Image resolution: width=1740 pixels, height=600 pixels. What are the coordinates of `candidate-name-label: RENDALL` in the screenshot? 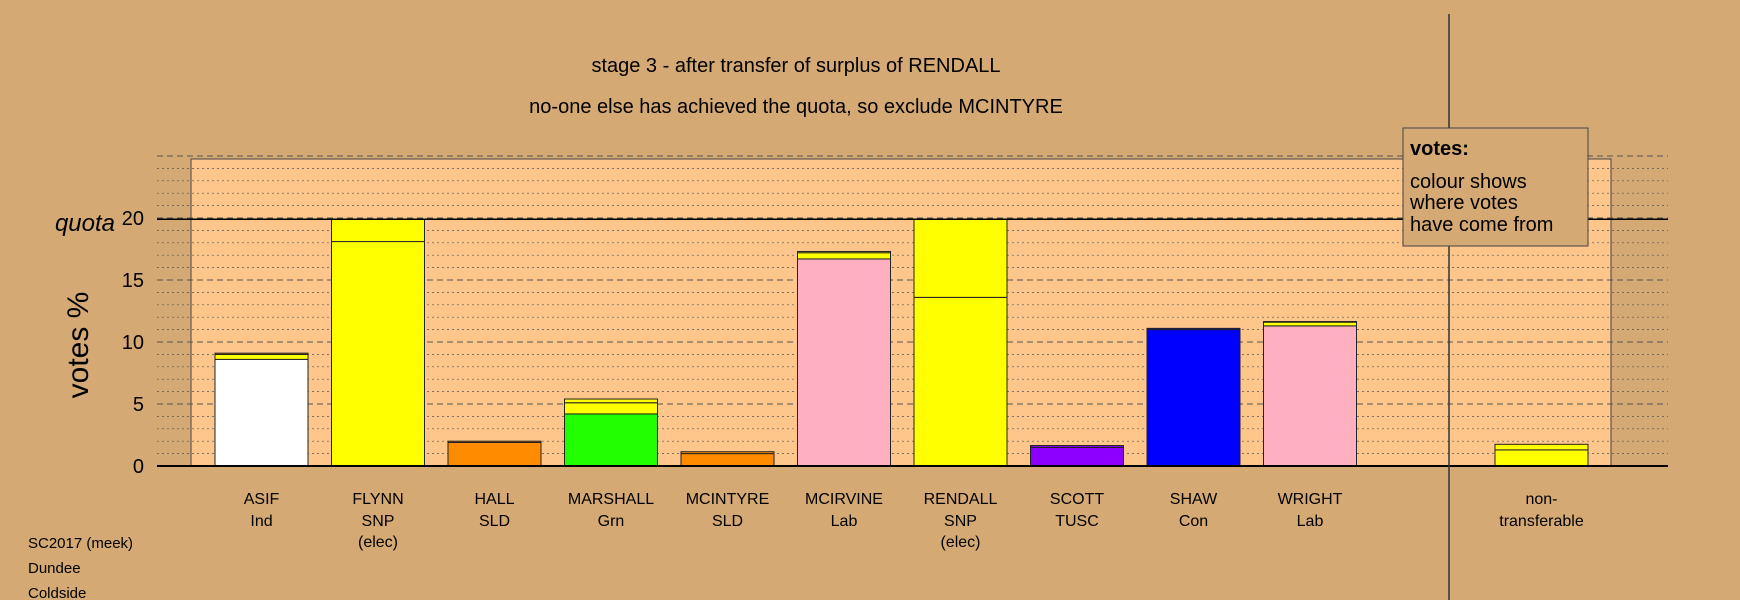 It's located at (961, 499).